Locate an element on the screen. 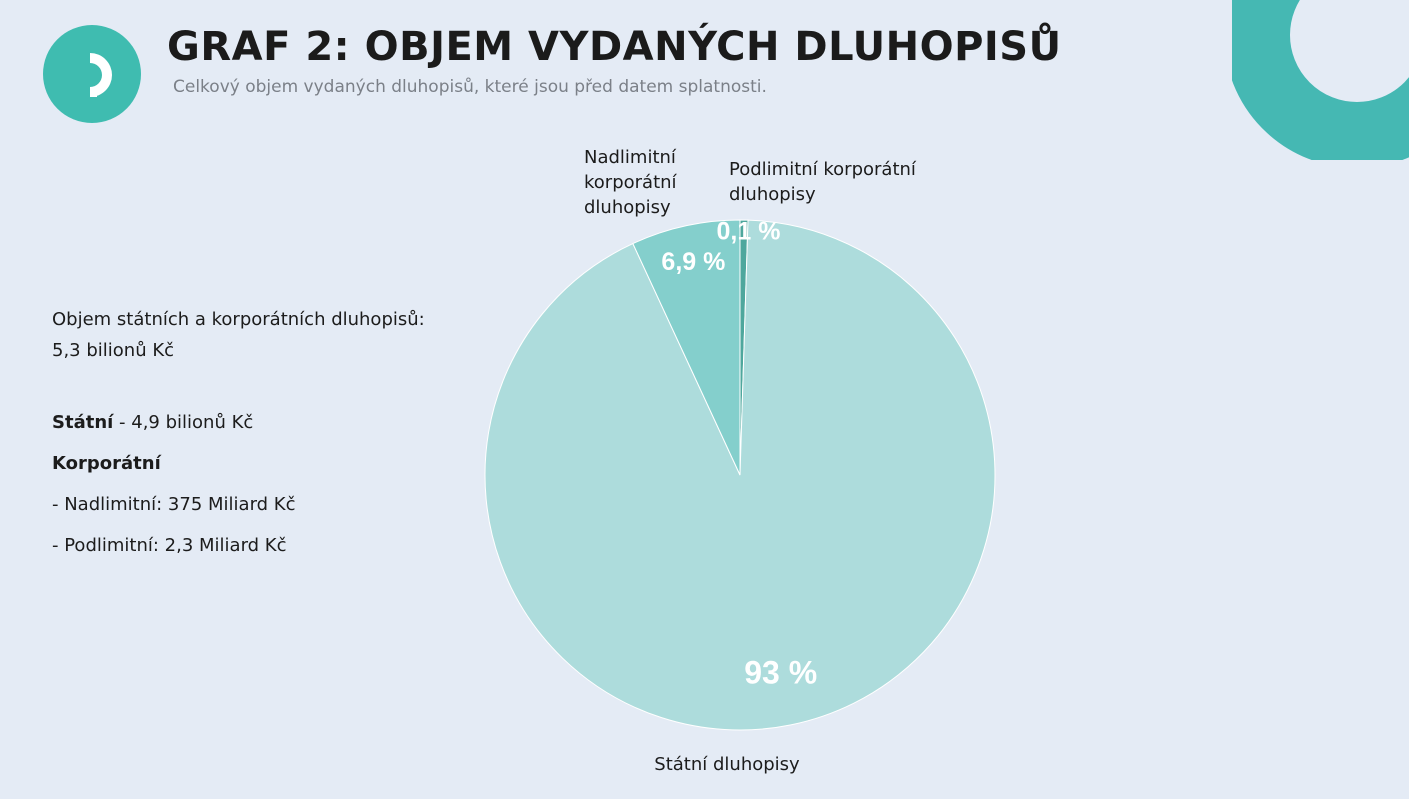 This screenshot has height=799, width=1409. total-volume-value: 5,3 bilionů Kč is located at coordinates (113, 350).